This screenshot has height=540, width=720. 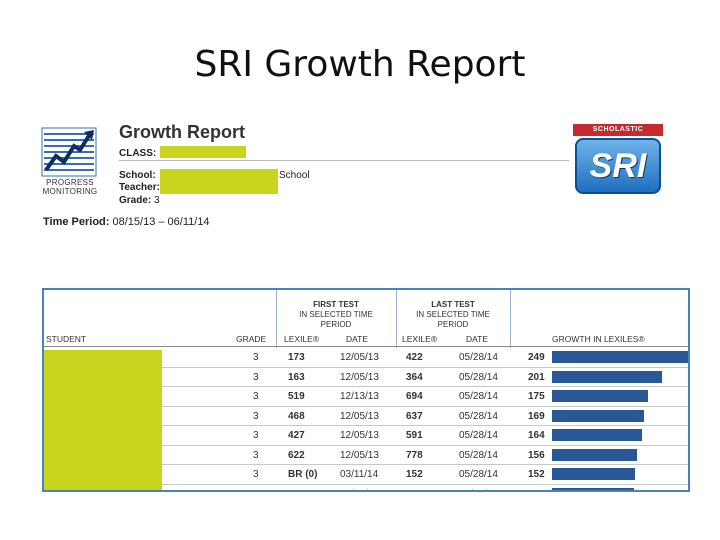 I want to click on first-lexile-cell: 427, so click(x=296, y=435).